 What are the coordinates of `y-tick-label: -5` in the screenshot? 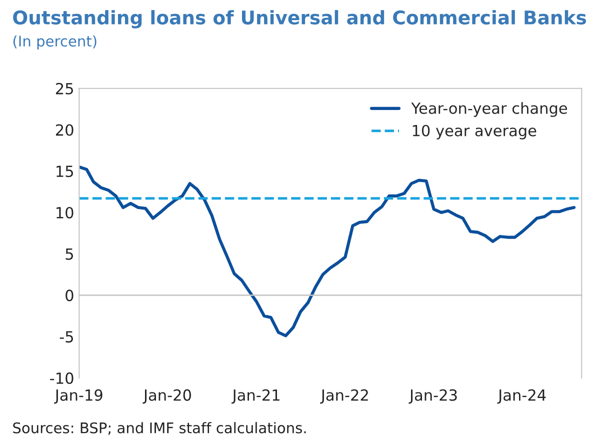 It's located at (66, 337).